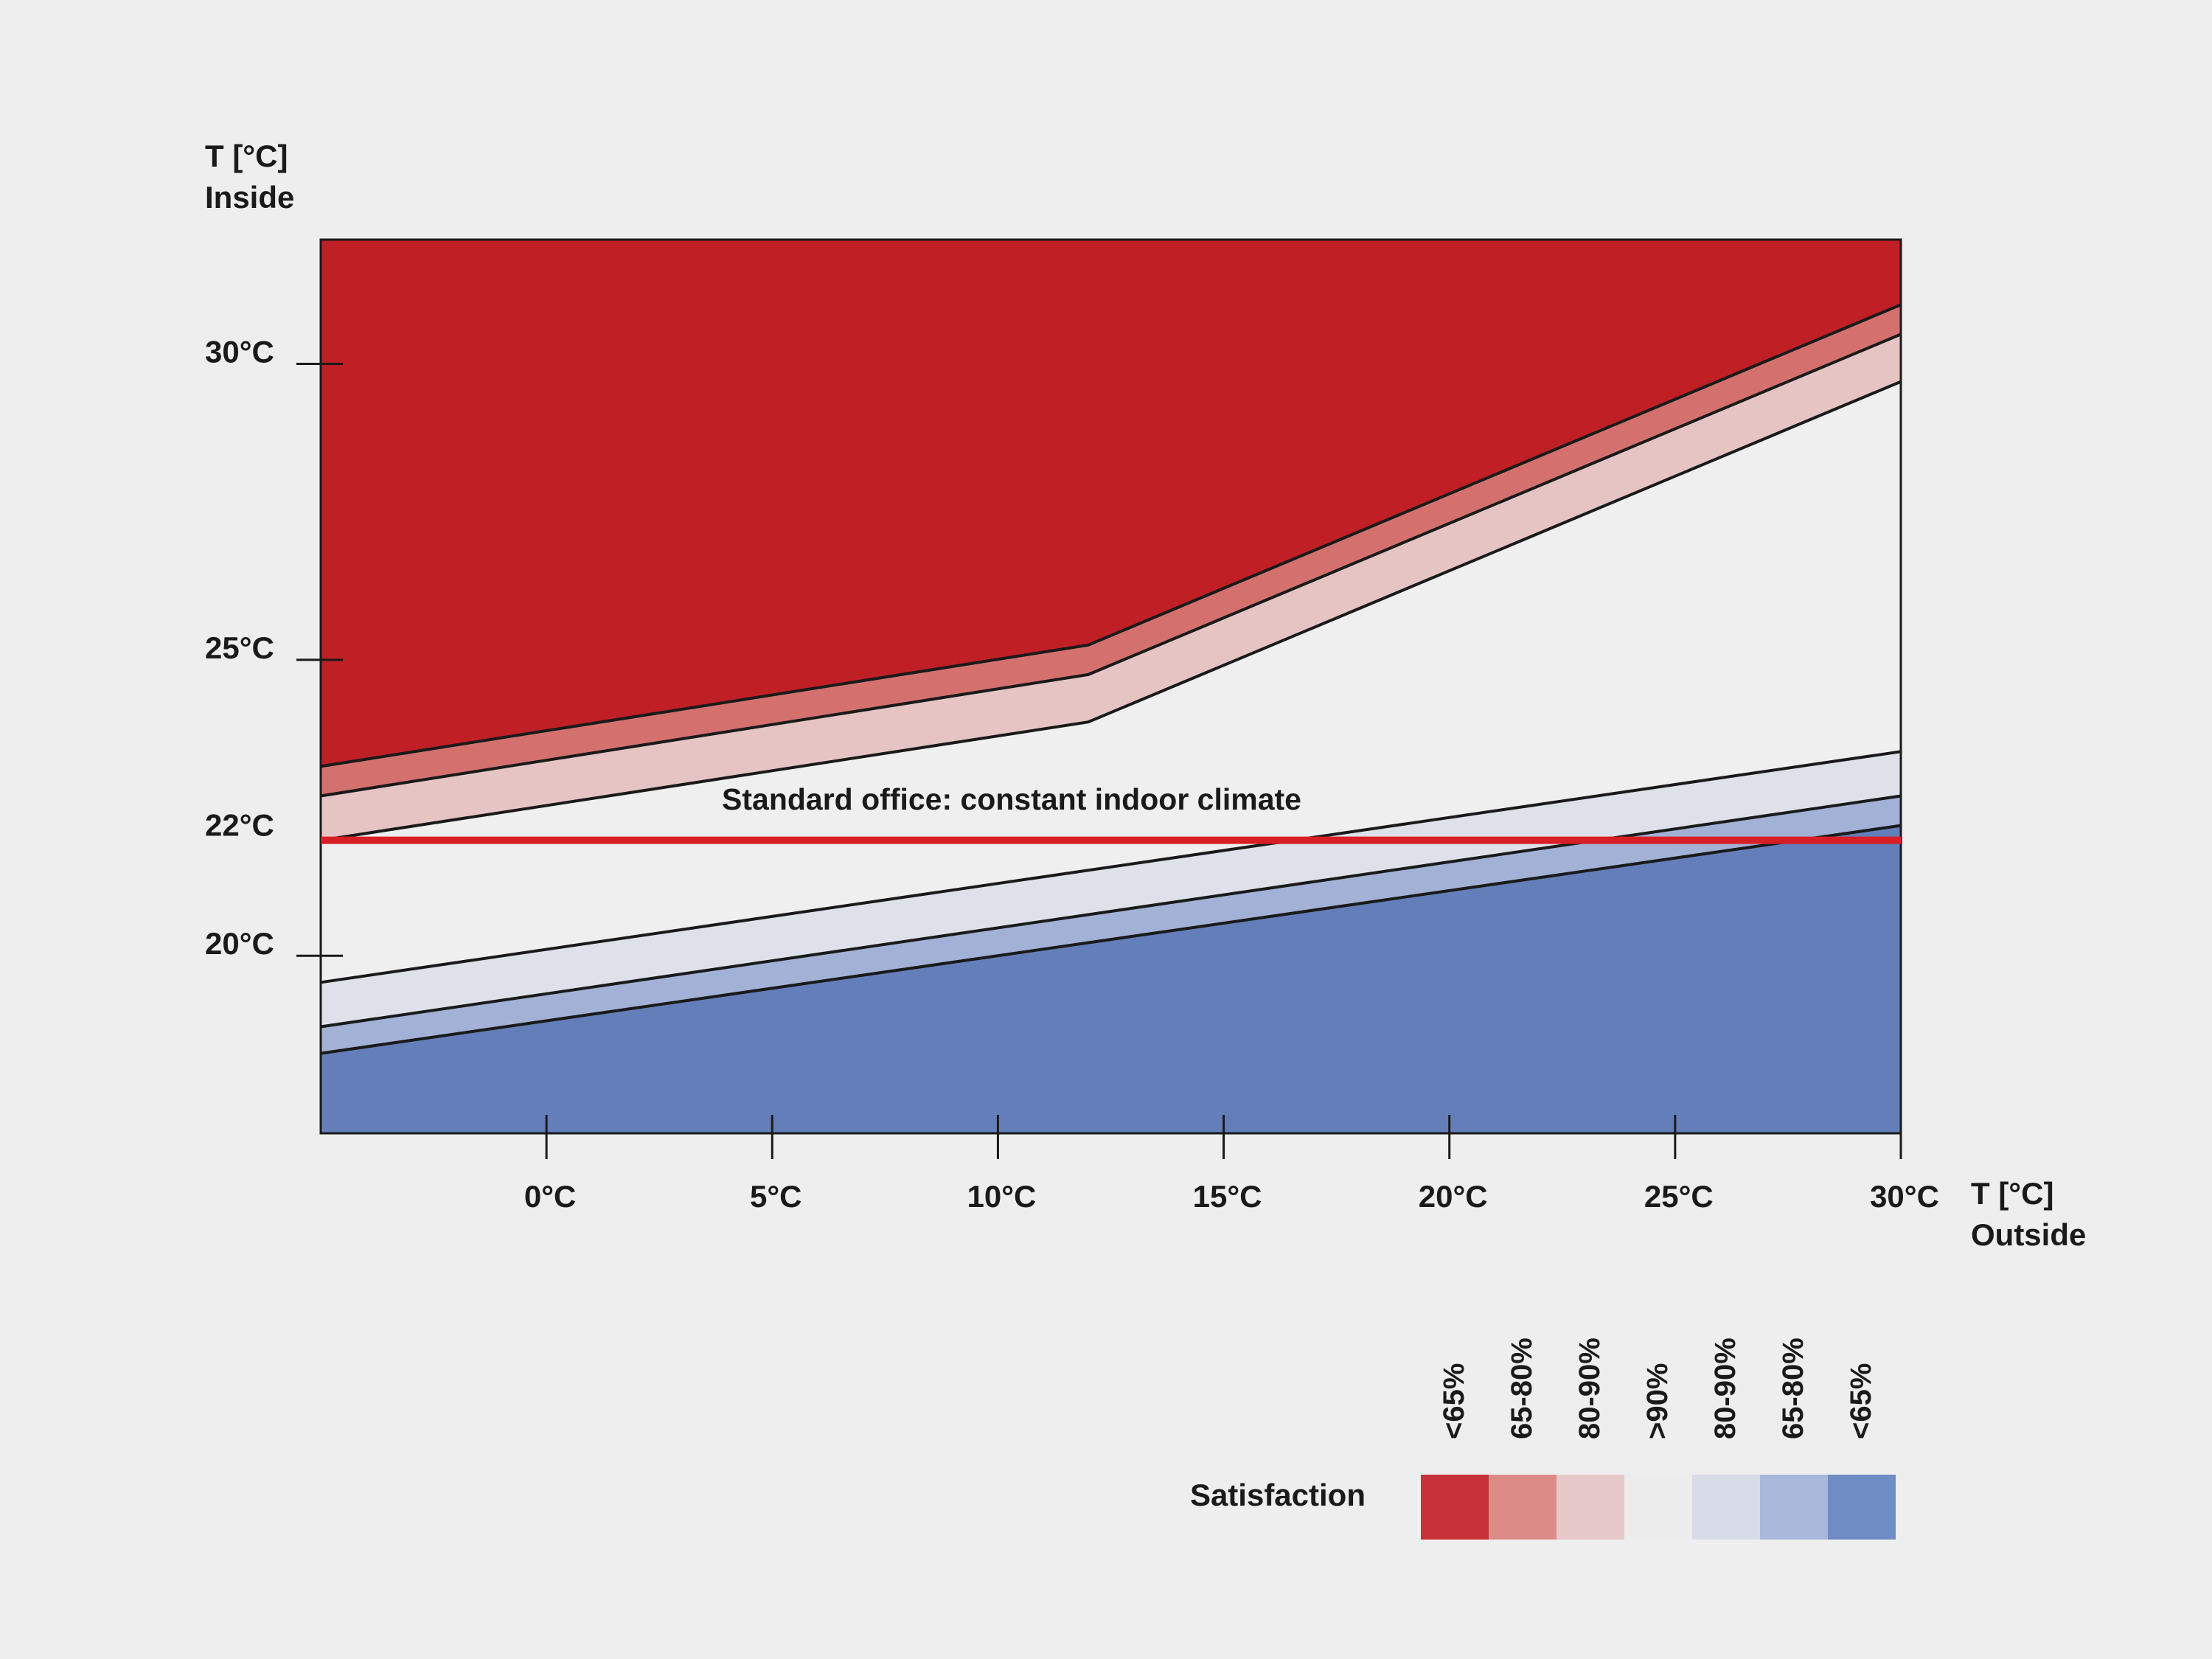 The width and height of the screenshot is (2212, 1659). What do you see at coordinates (1011, 799) in the screenshot?
I see `reference-line-label: Standard office: constant indoor climate` at bounding box center [1011, 799].